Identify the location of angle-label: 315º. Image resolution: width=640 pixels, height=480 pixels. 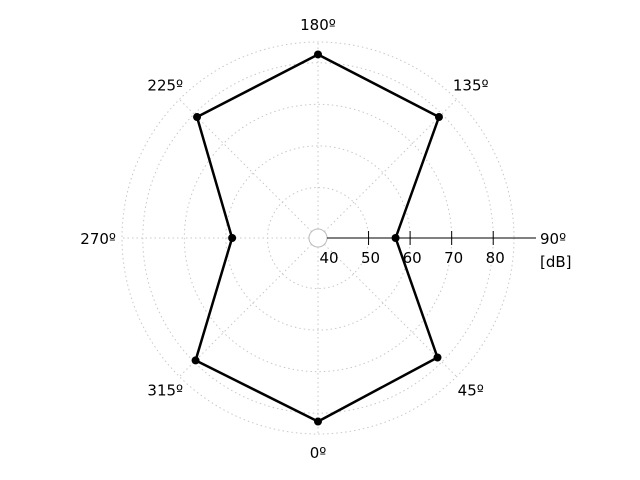
(165, 391).